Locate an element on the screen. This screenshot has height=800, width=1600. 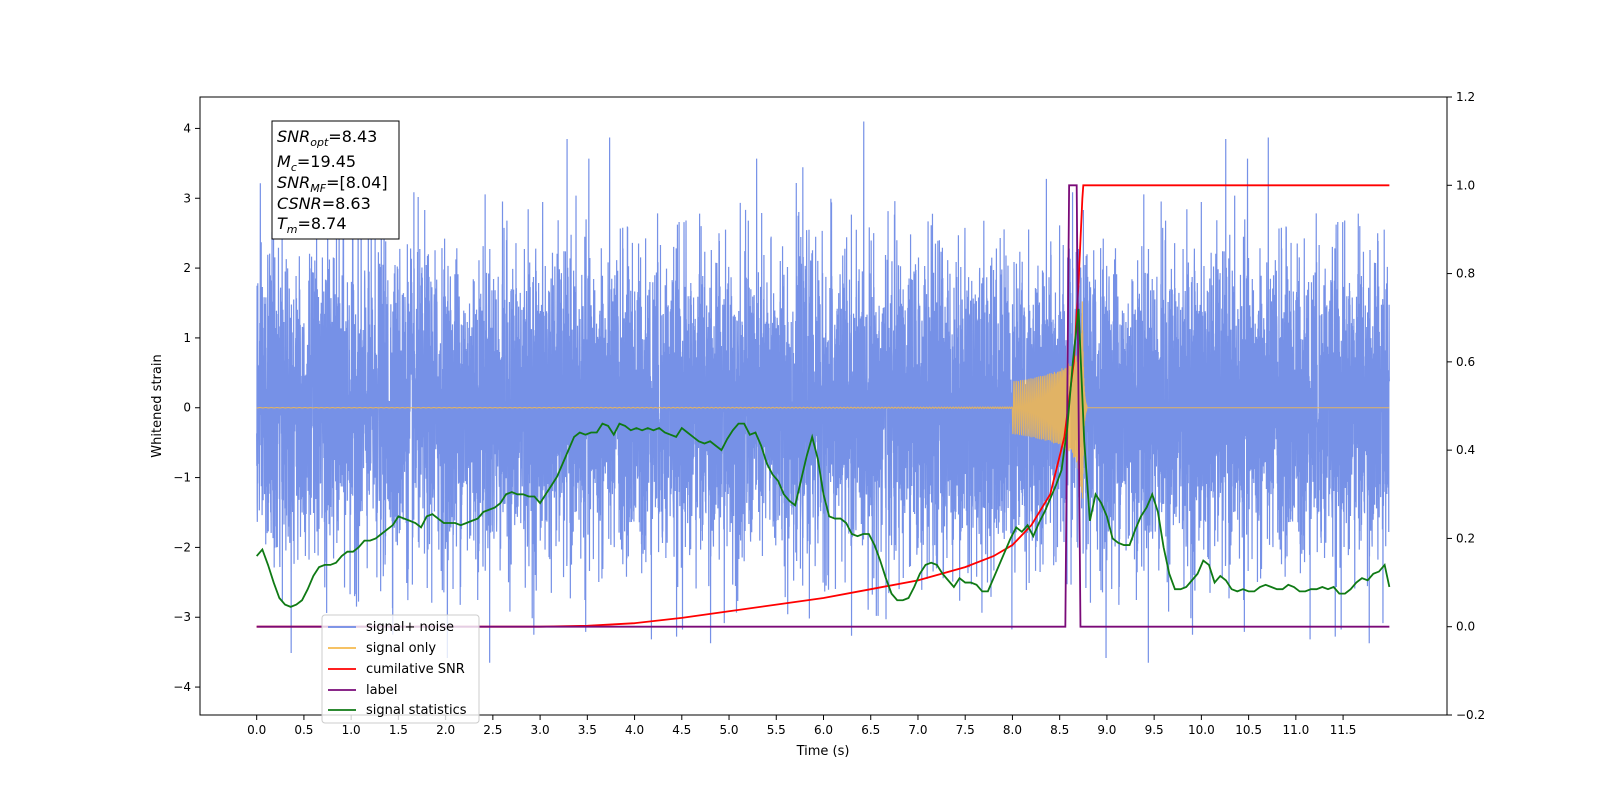
legend-label-signal-only: signal only is located at coordinates (401, 648).